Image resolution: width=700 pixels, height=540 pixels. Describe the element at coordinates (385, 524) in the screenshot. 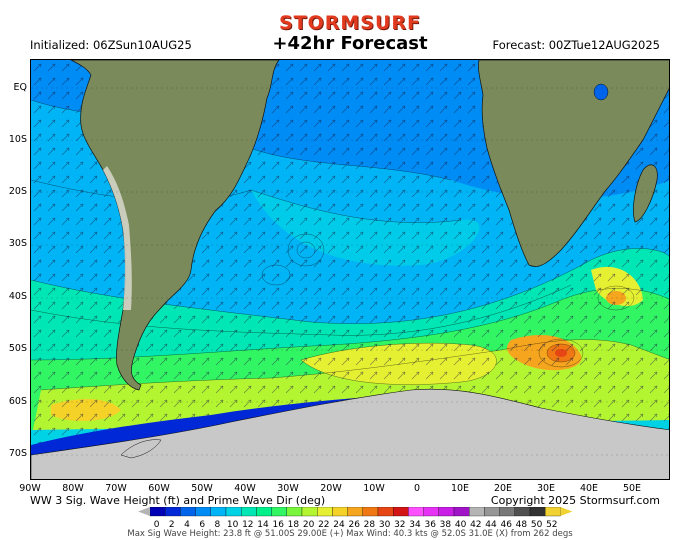

I see `scale-label: 30` at that location.